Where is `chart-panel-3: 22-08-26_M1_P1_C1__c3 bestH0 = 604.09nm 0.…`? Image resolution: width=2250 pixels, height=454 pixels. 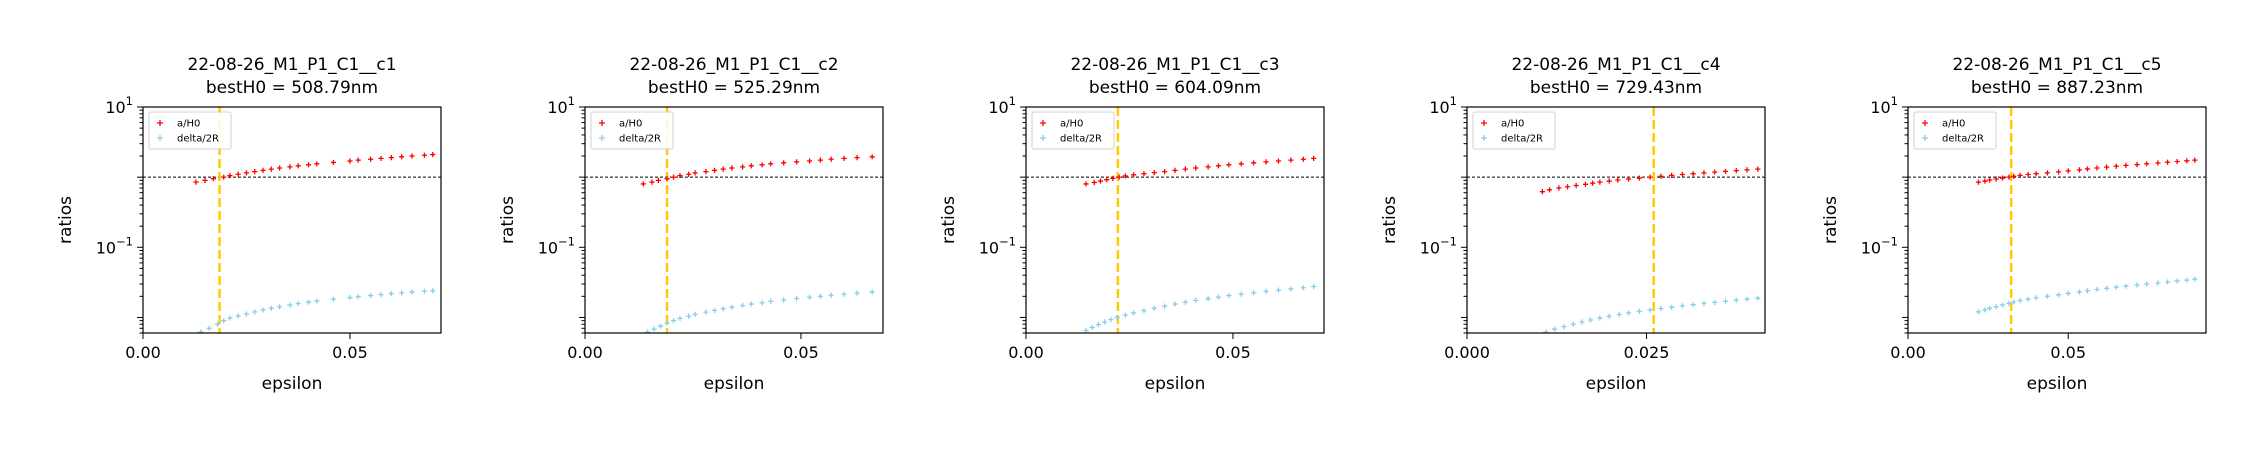
chart-panel-3: 22-08-26_M1_P1_C1__c3 bestH0 = 604.09nm 0.… is located at coordinates (1132, 224).